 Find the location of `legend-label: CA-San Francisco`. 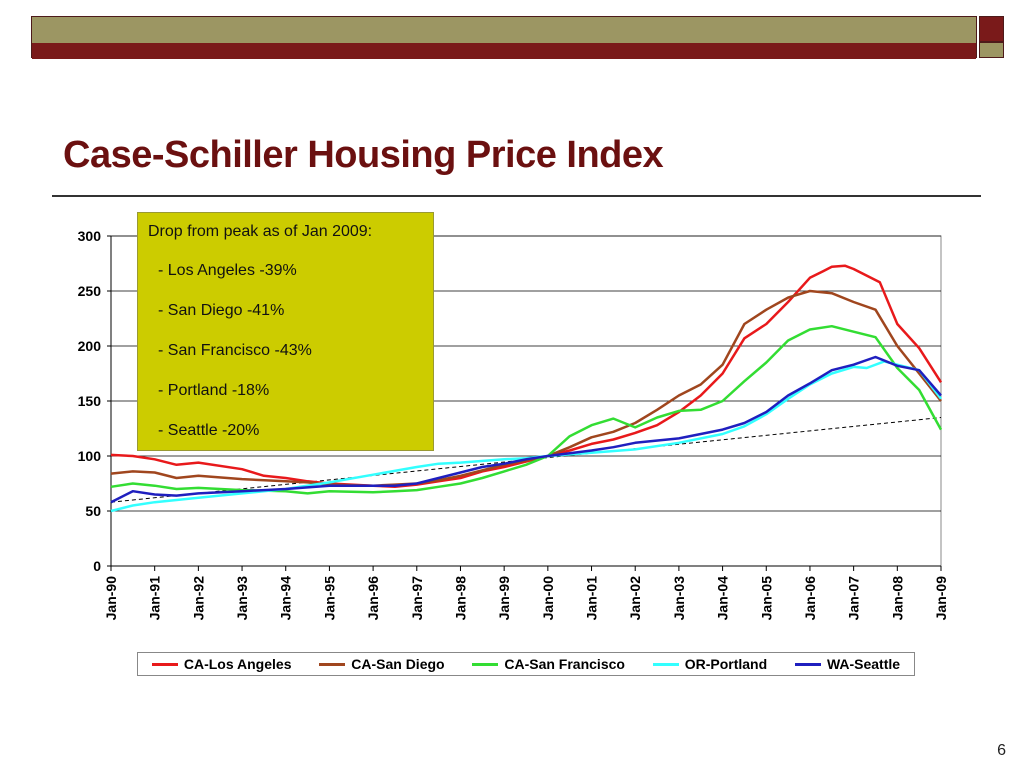

legend-label: CA-San Francisco is located at coordinates (564, 664).